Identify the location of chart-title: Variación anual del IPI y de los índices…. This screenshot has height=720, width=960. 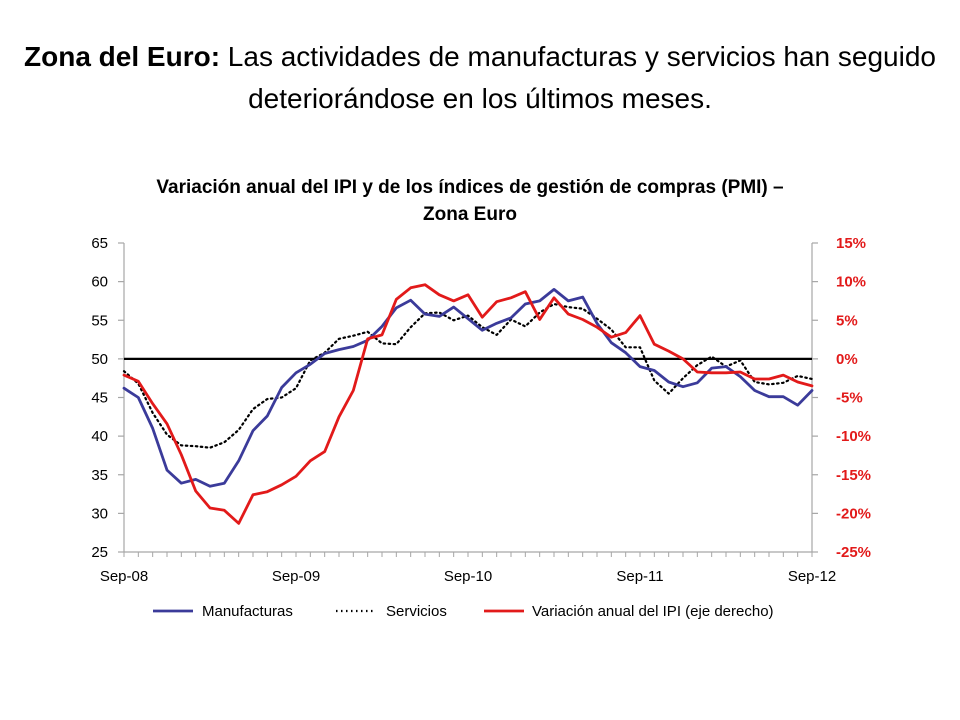
(470, 201).